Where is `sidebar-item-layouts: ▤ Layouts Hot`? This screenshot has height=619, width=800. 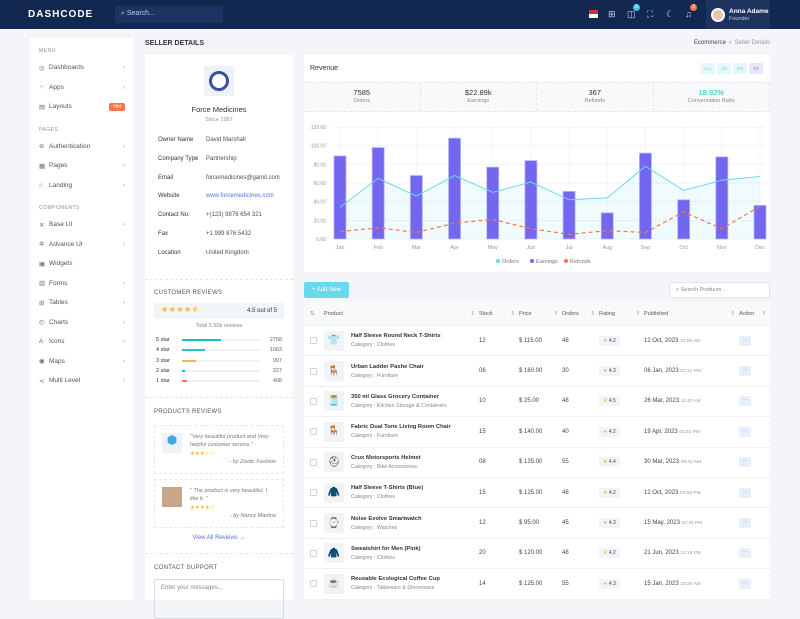 sidebar-item-layouts: ▤ Layouts Hot is located at coordinates (82, 107).